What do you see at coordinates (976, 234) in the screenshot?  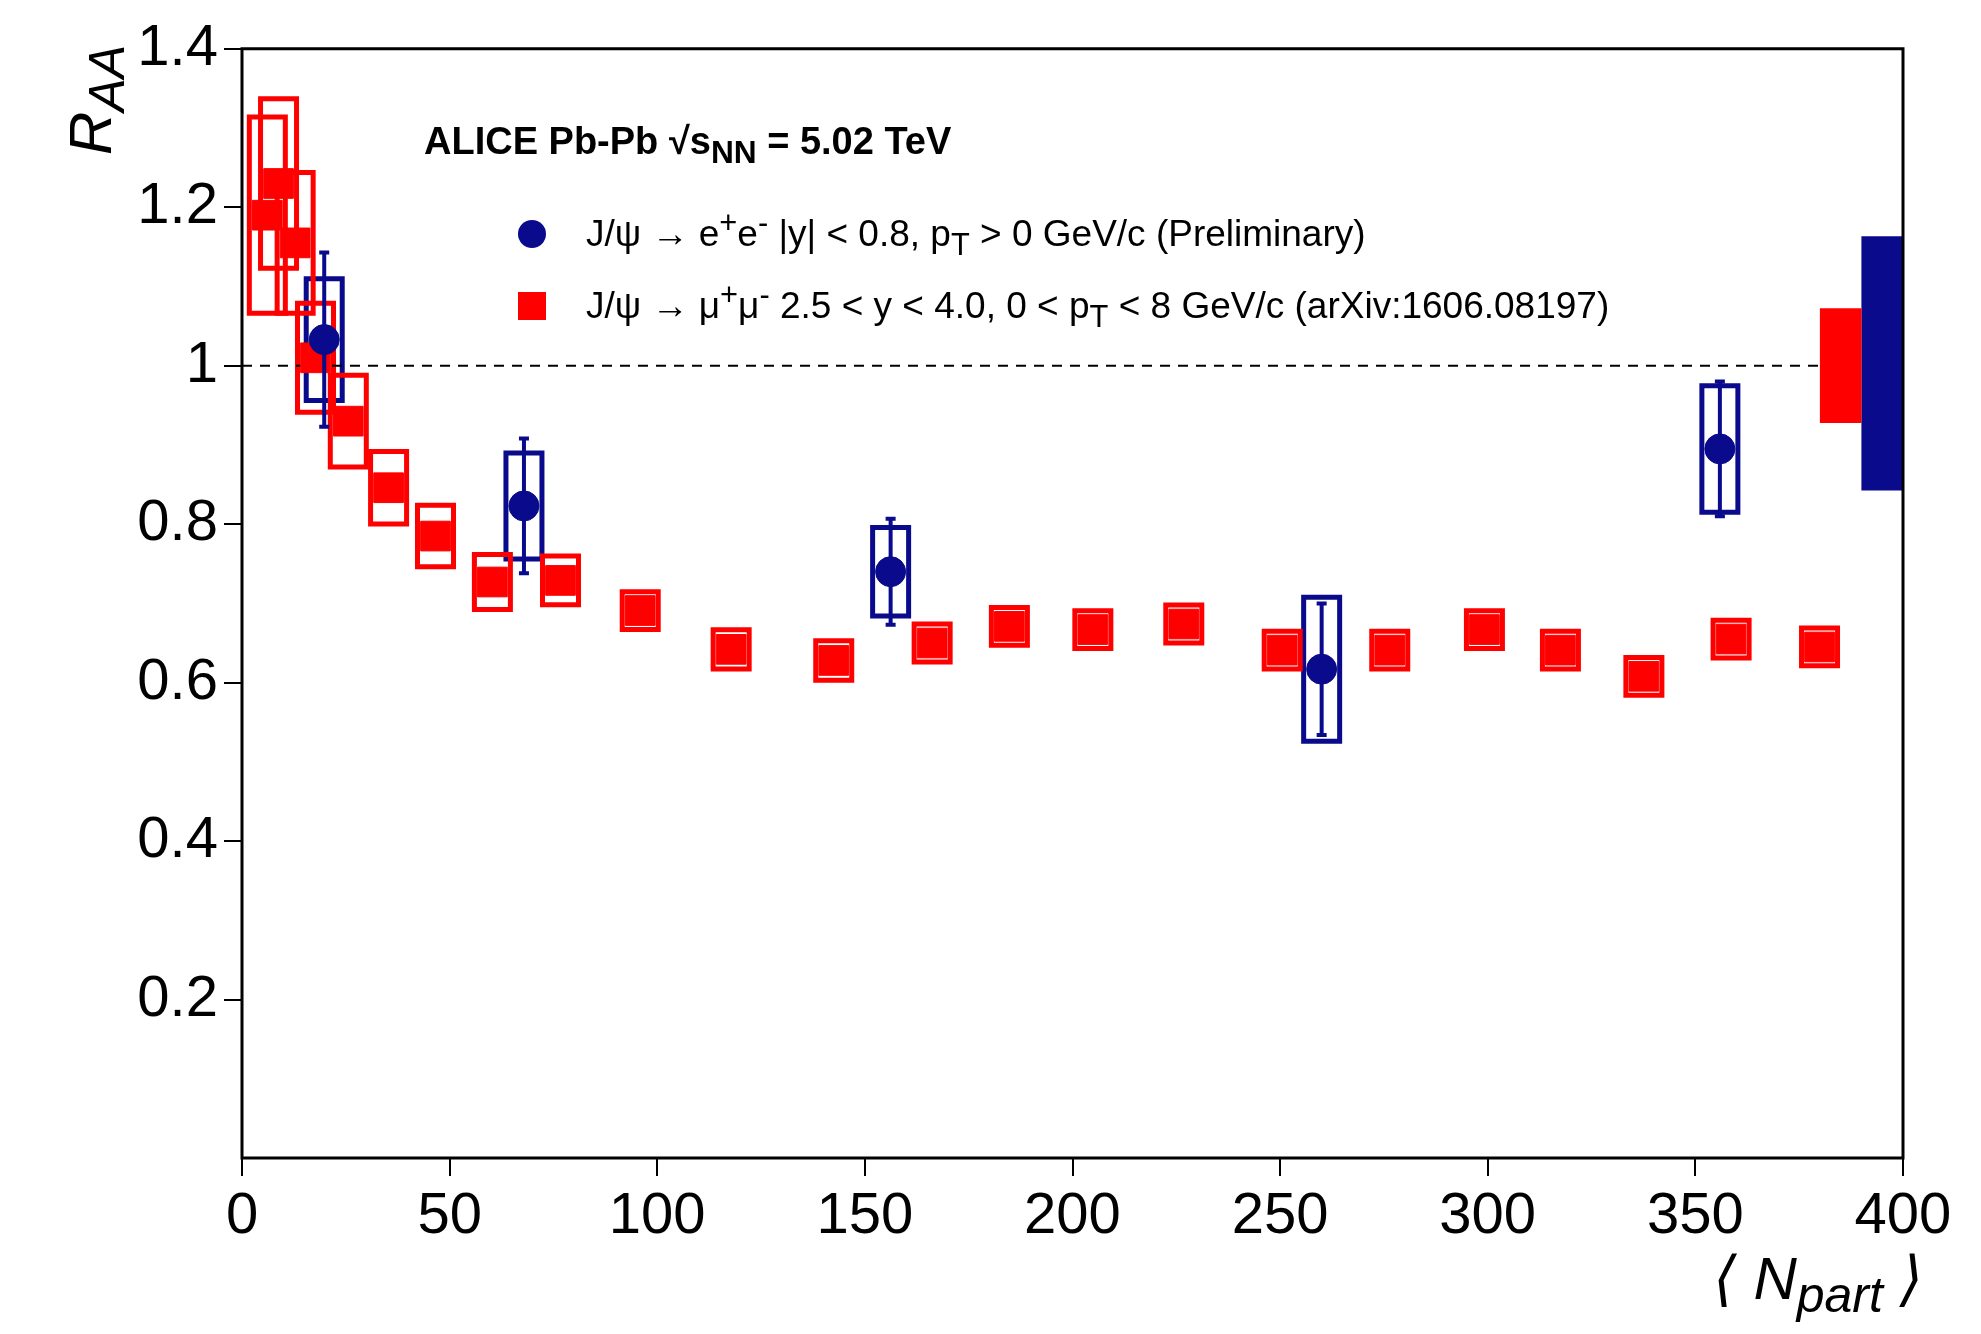 I see `legend-label: J/ψ → e$^{+}$e$^{-}$ |y| < 0.8, p$_{T}$ > 0 GeV/c (Preliminary)` at bounding box center [976, 234].